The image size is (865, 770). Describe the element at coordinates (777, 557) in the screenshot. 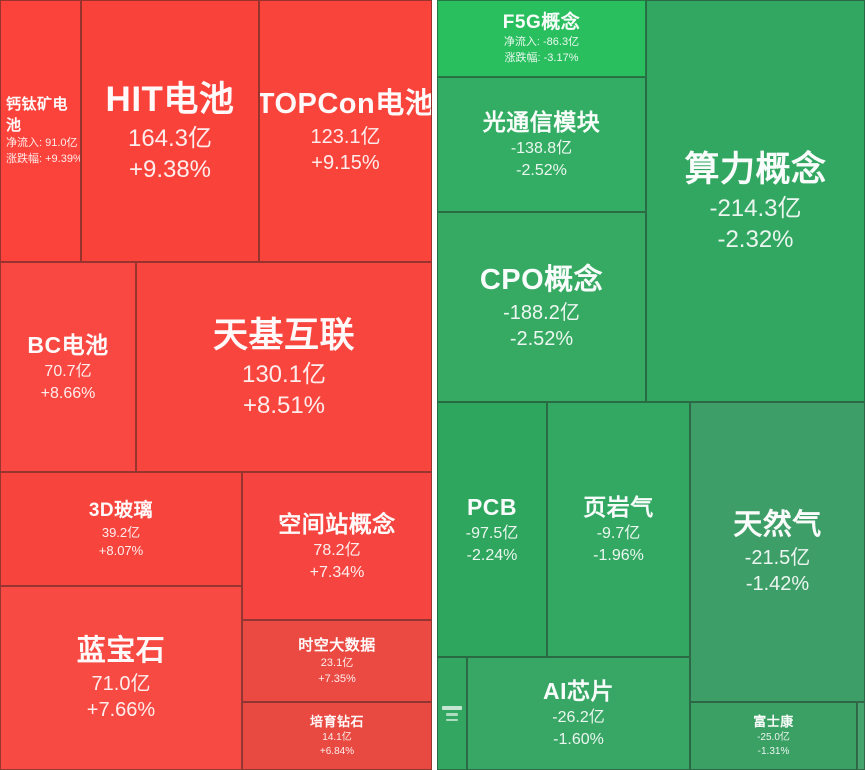

I see `tile-net-inflow: -21.5亿` at that location.